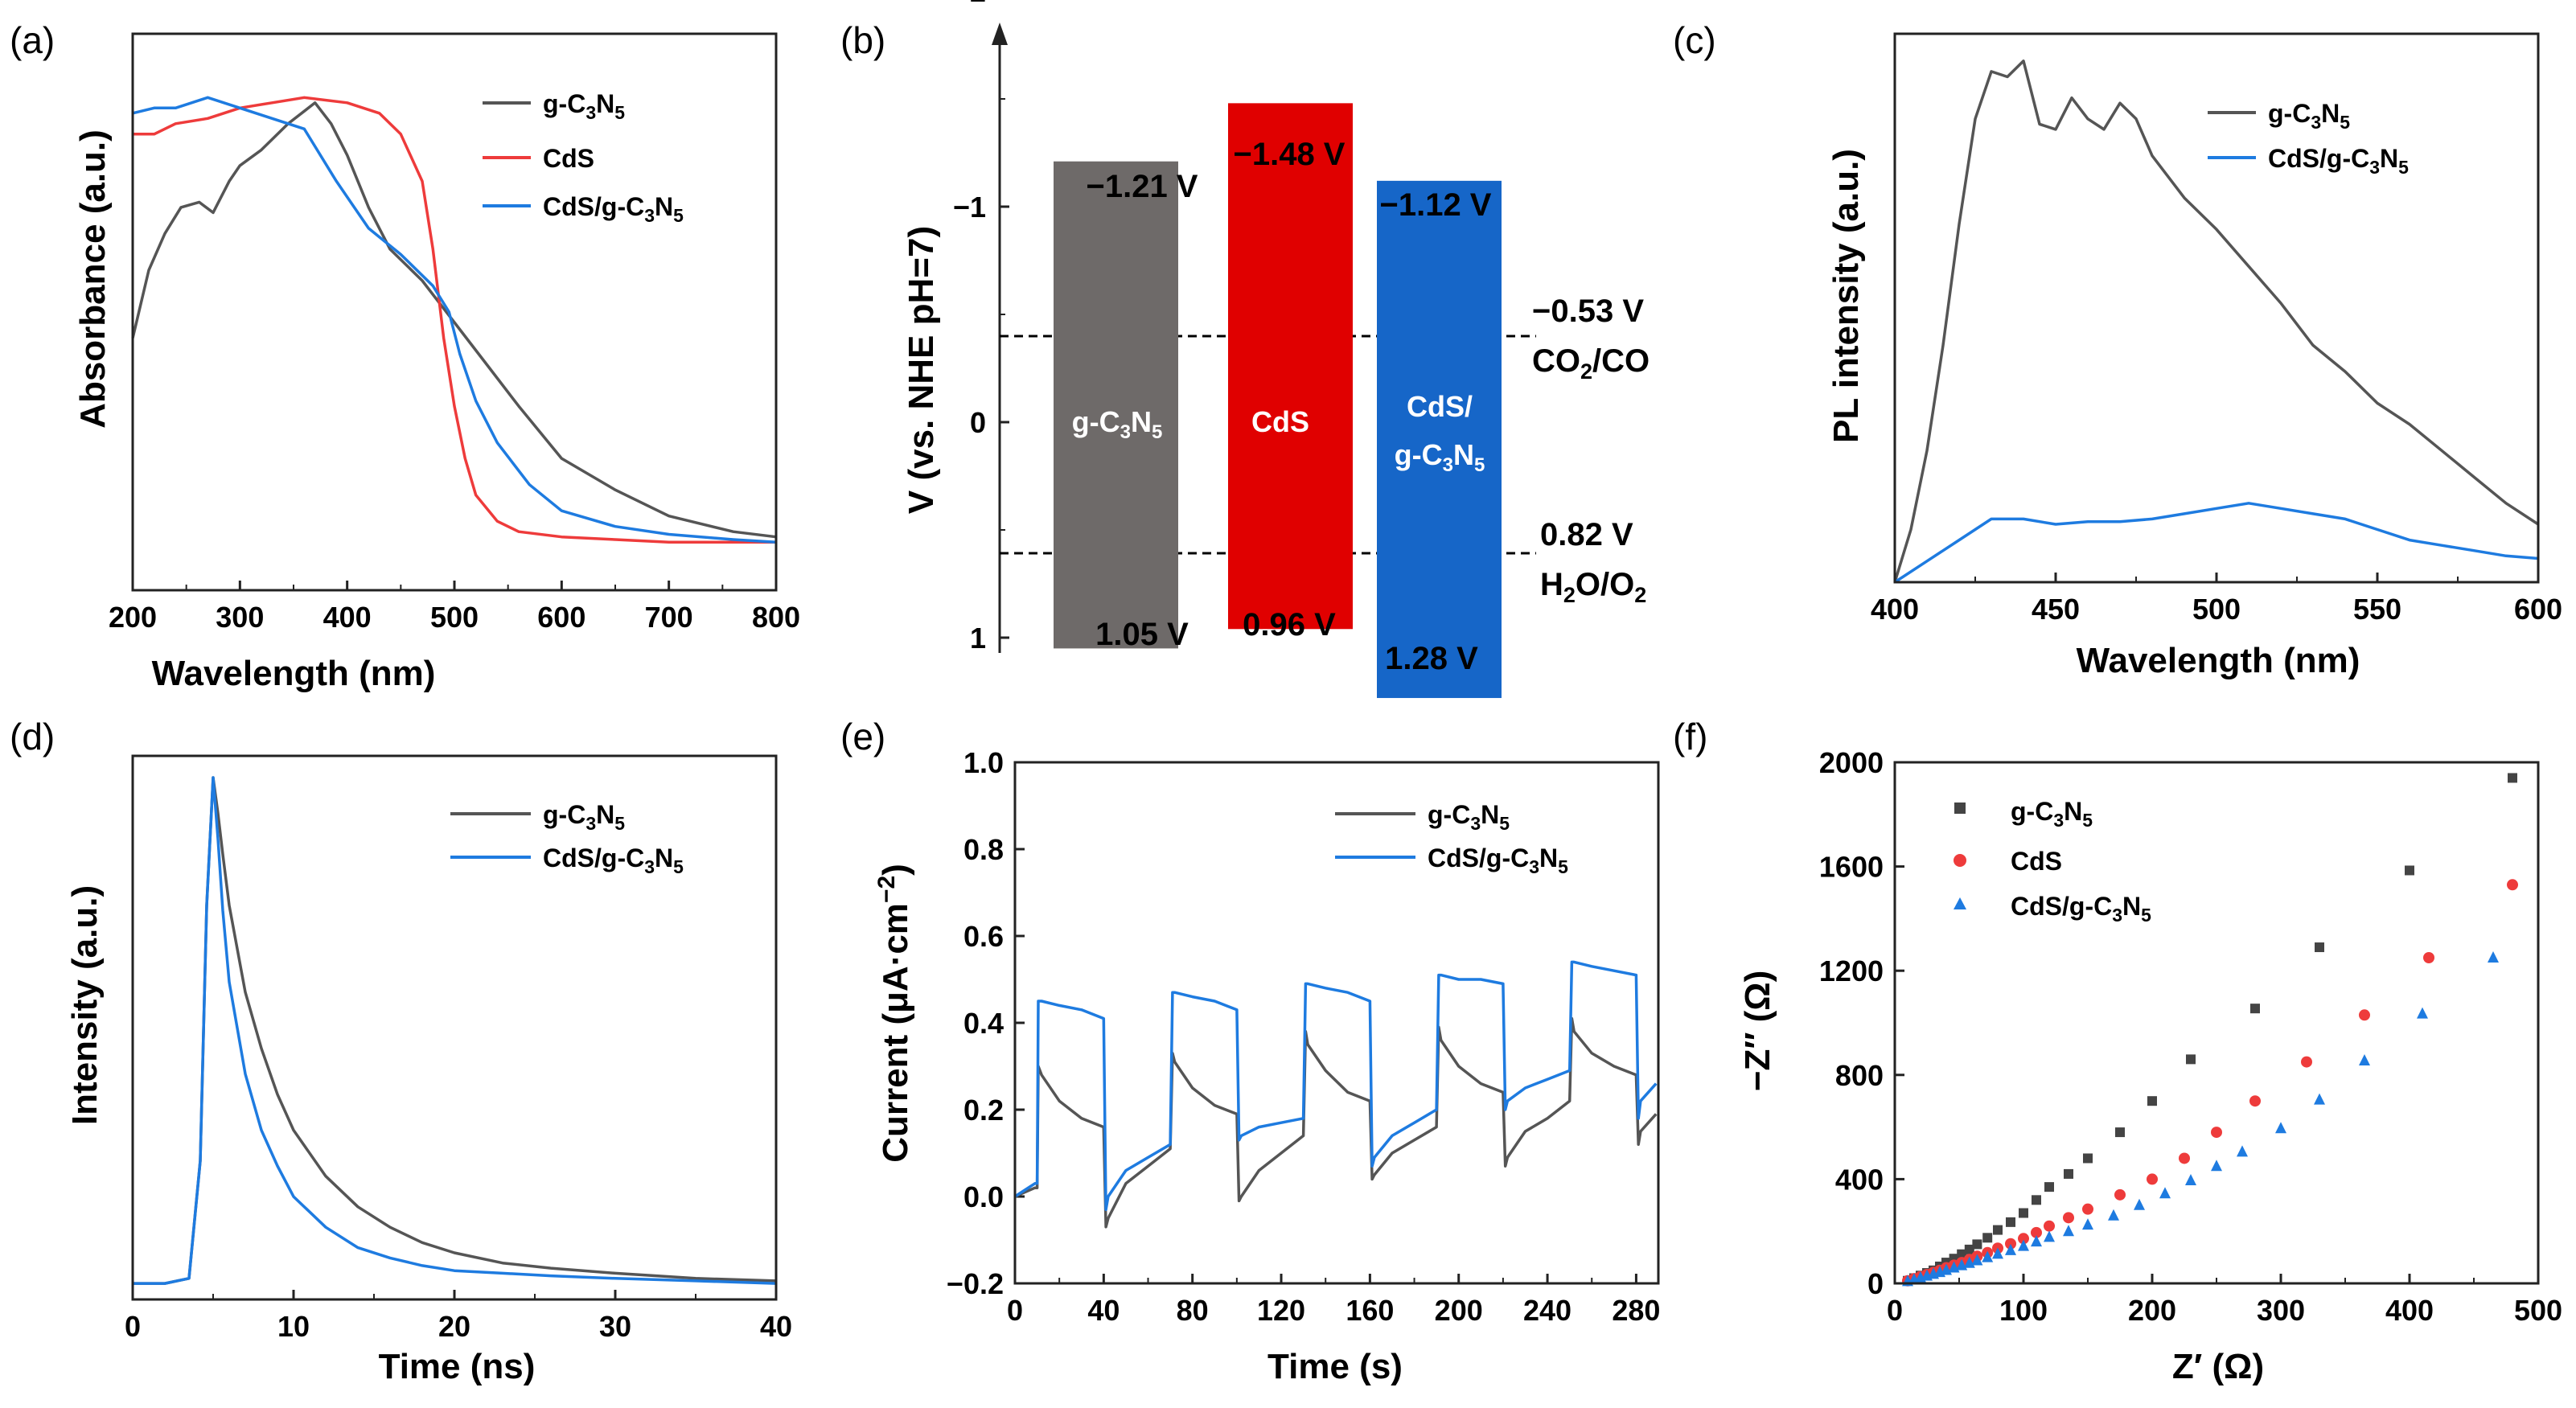  I want to click on panel-e-label: (e), so click(862, 736).